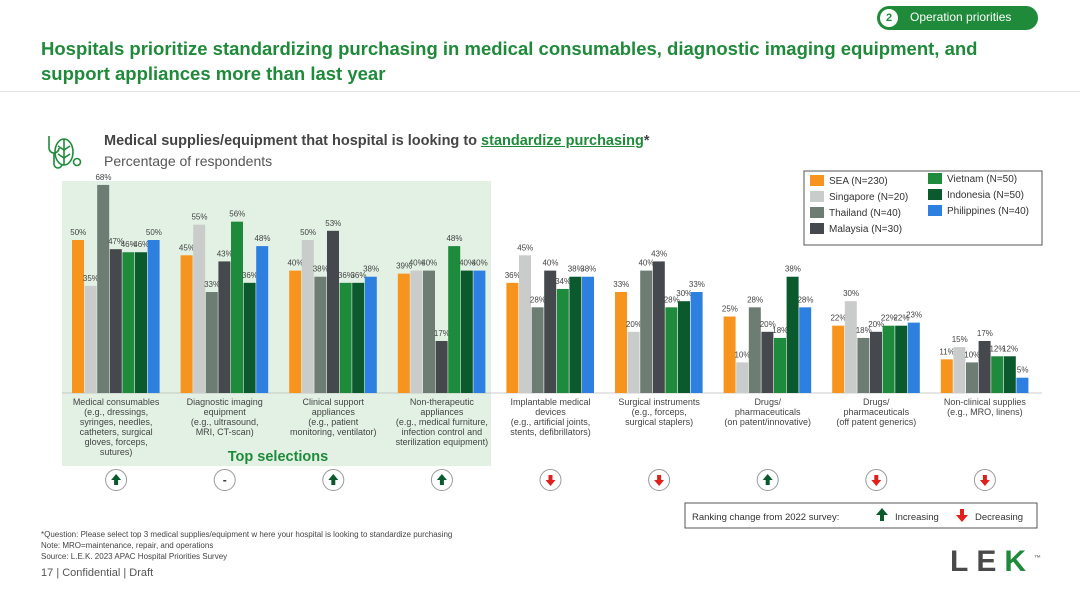  I want to click on data-label: 5%, so click(1023, 370).